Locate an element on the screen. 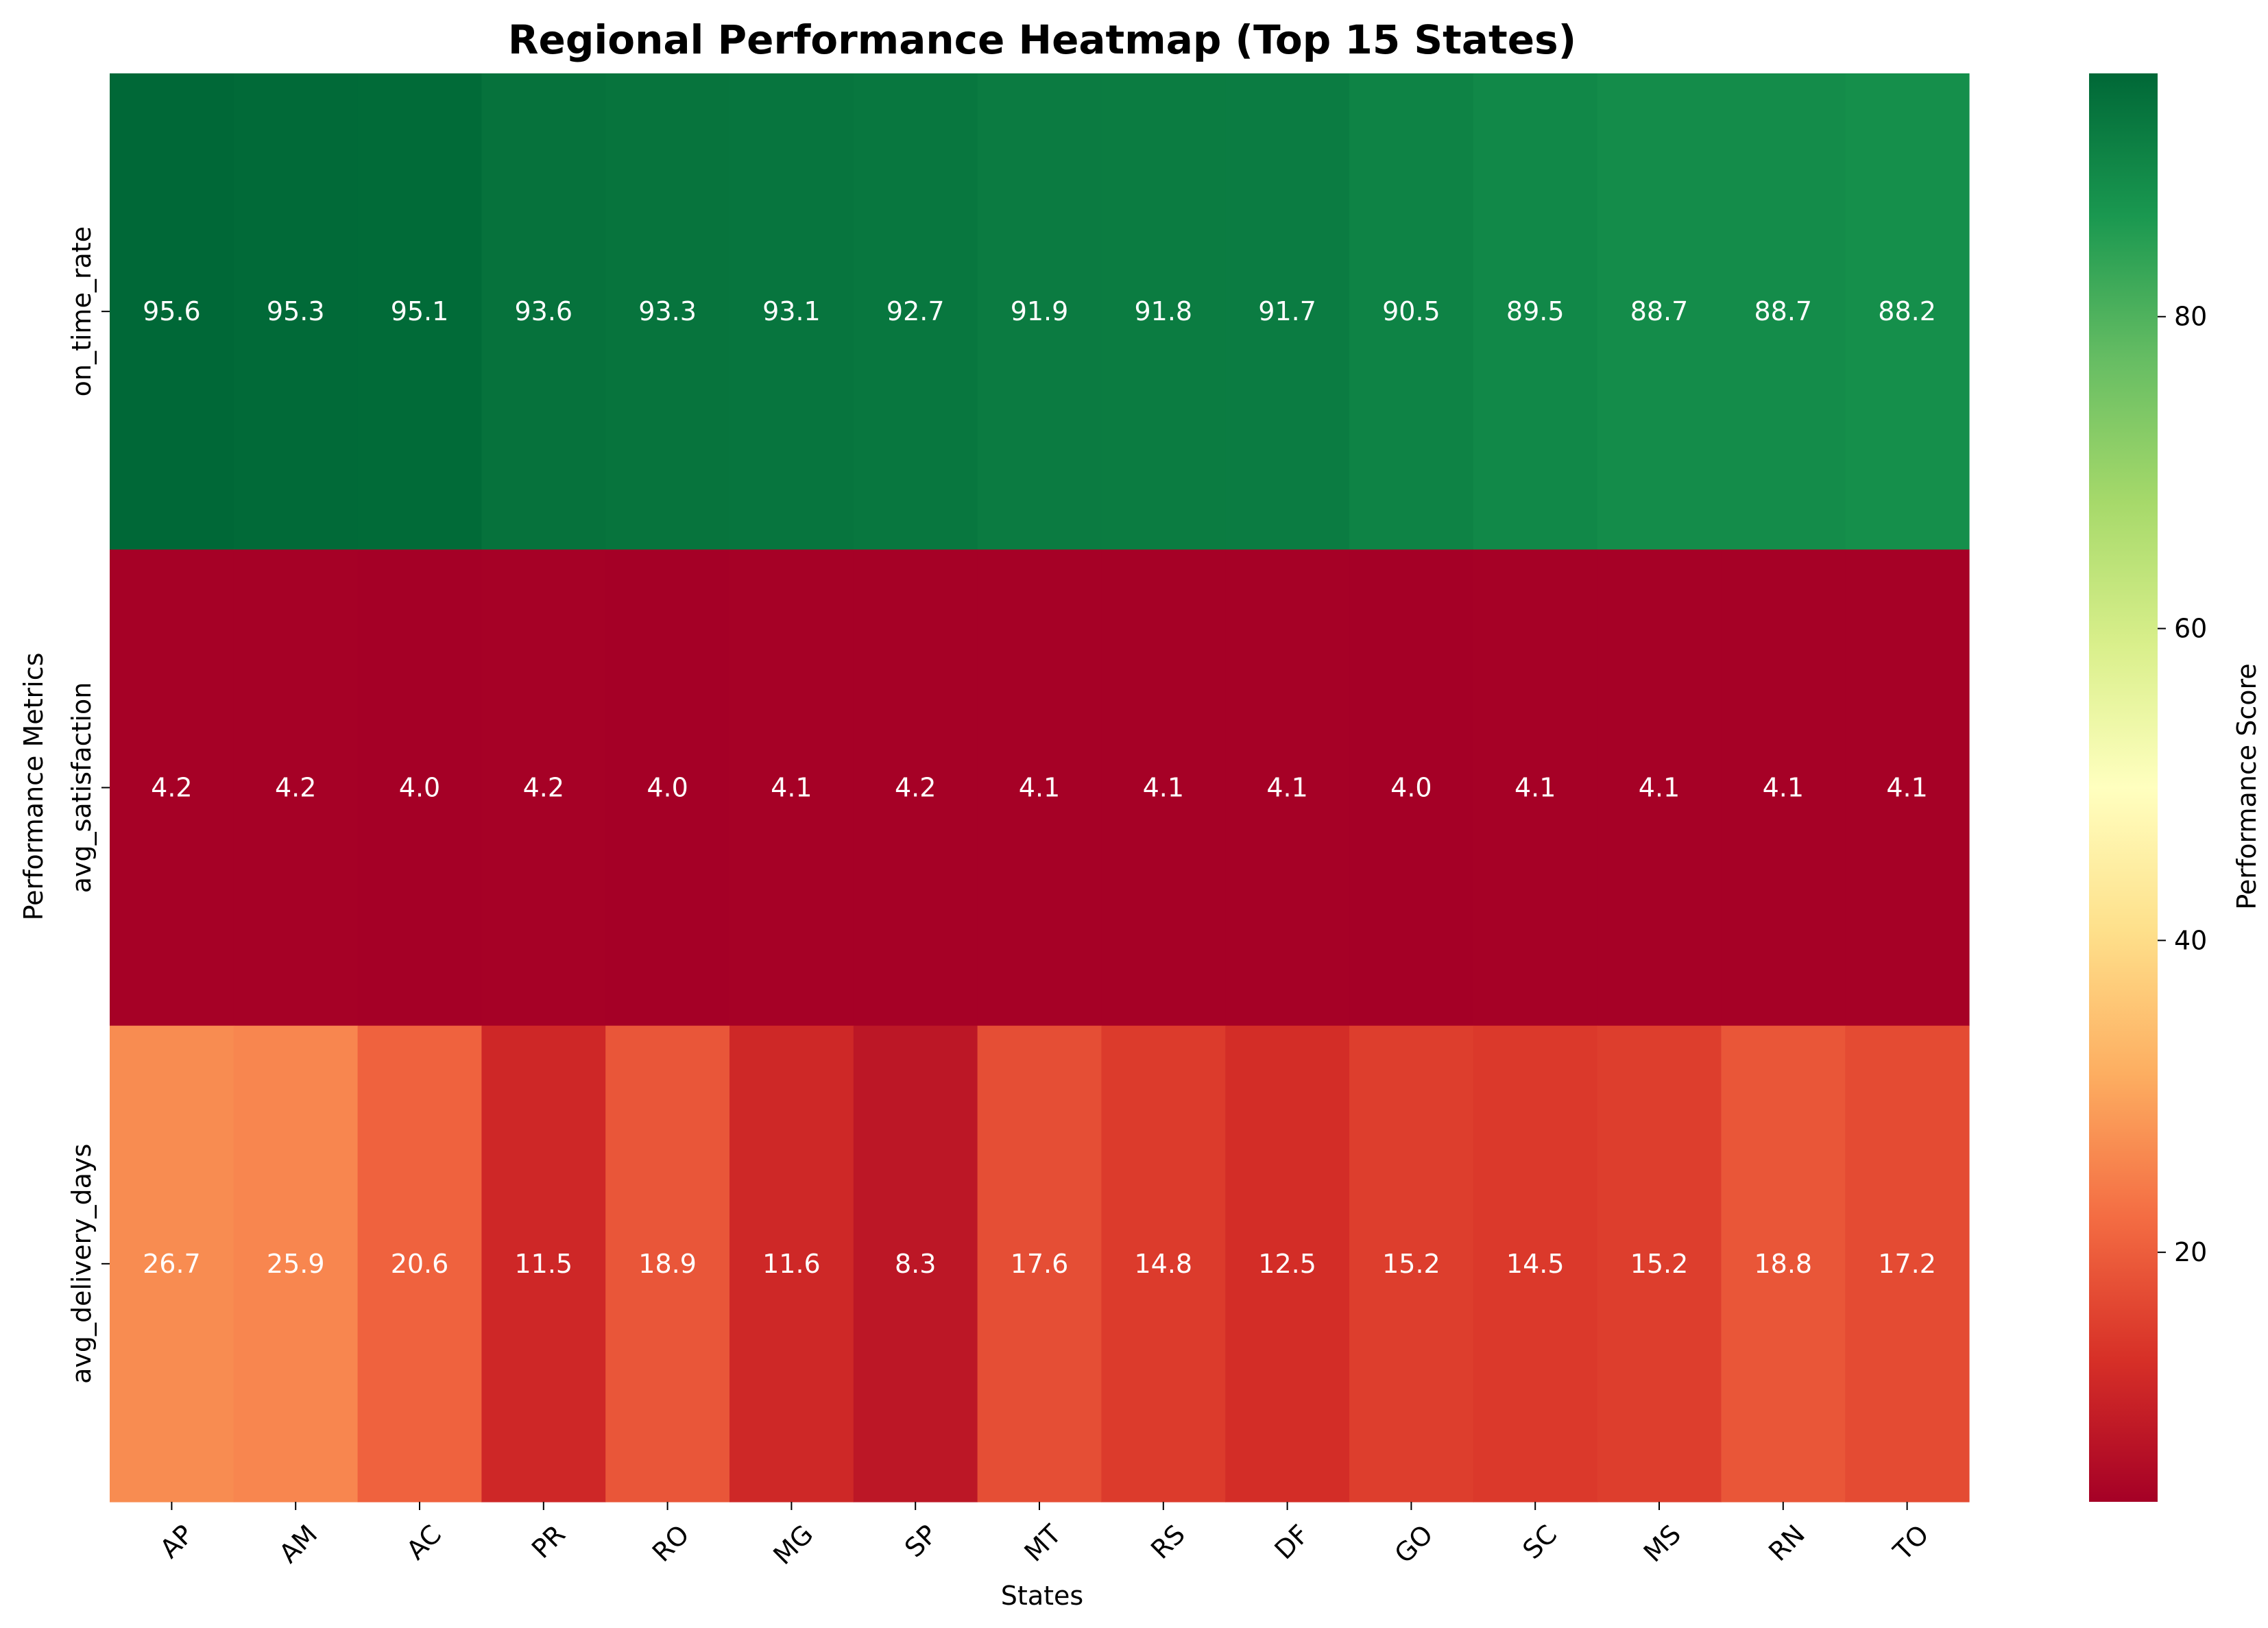  heatmap-cell-on_time_rate-RN is located at coordinates (1783, 311).